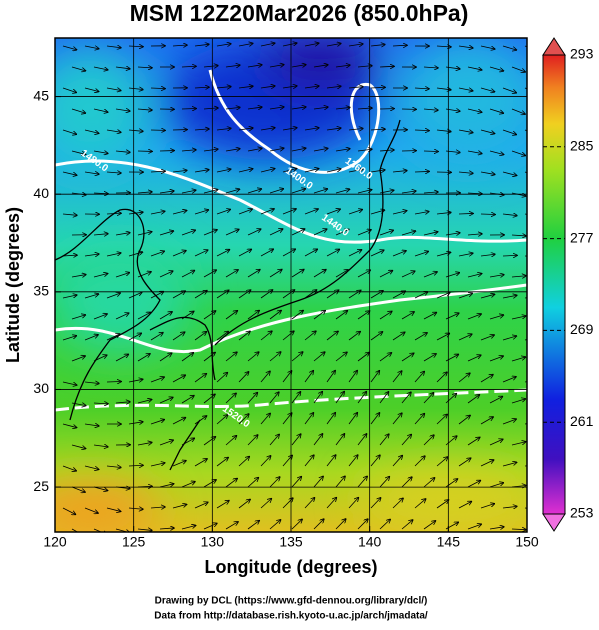 This screenshot has height=630, width=599. Describe the element at coordinates (299, 13) in the screenshot. I see `title: MSM 12Z20Mar2026 (850.0hPa)` at that location.